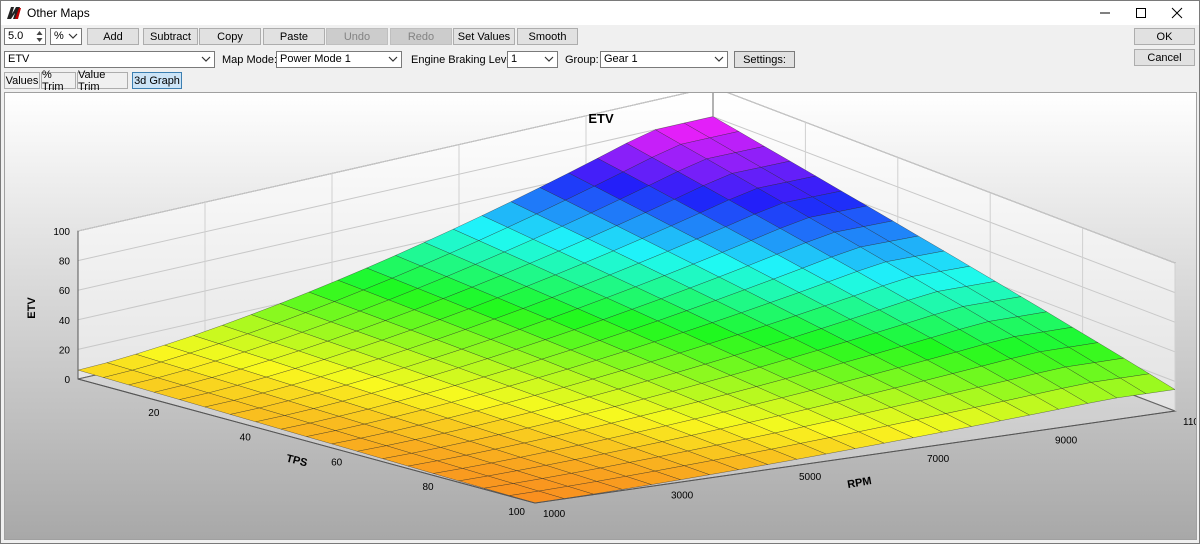 Image resolution: width=1200 pixels, height=544 pixels. Describe the element at coordinates (65, 262) in the screenshot. I see `z-tick-label: 80` at that location.